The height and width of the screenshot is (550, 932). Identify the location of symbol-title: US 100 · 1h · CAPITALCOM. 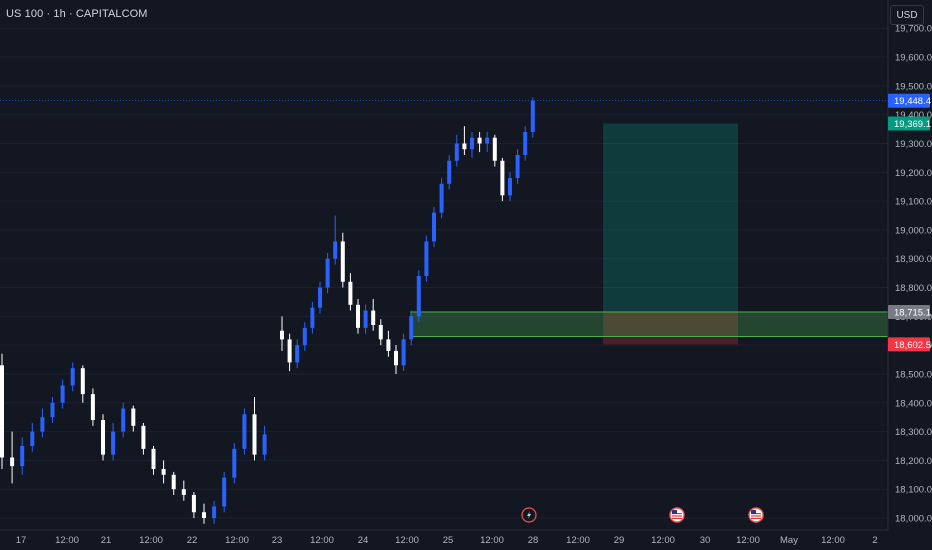
(77, 14).